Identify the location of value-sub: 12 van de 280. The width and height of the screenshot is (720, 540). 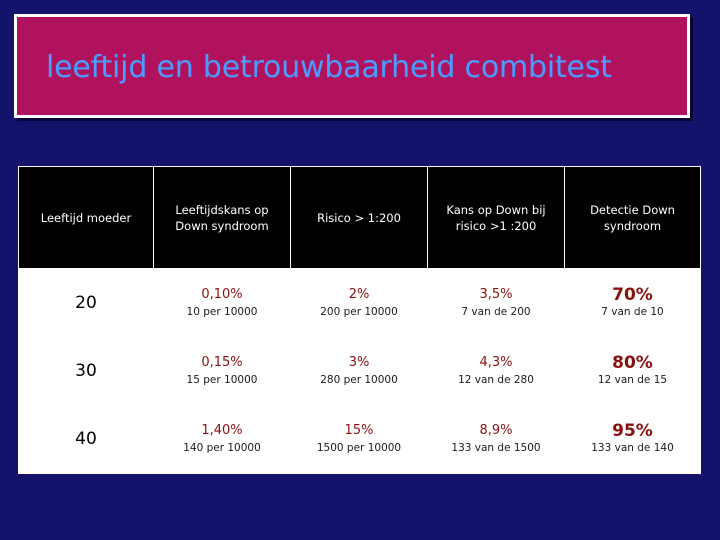
(496, 380).